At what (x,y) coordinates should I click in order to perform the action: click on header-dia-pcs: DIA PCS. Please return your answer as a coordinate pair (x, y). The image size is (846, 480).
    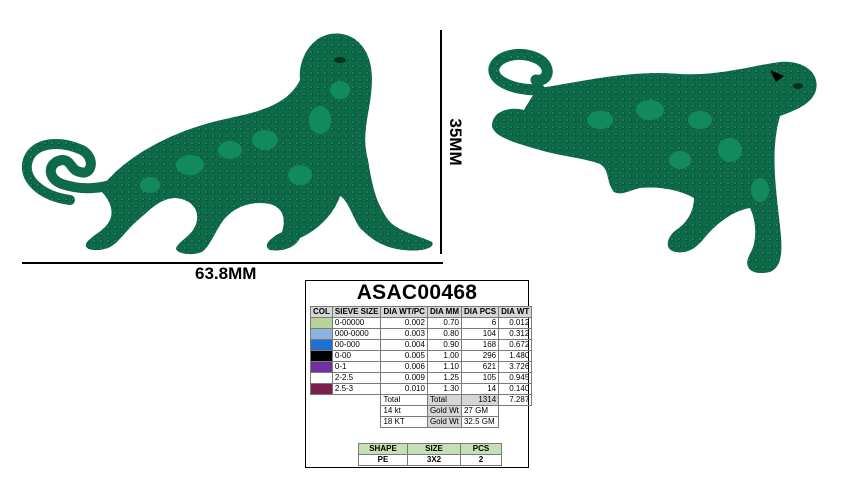
    Looking at the image, I should click on (480, 312).